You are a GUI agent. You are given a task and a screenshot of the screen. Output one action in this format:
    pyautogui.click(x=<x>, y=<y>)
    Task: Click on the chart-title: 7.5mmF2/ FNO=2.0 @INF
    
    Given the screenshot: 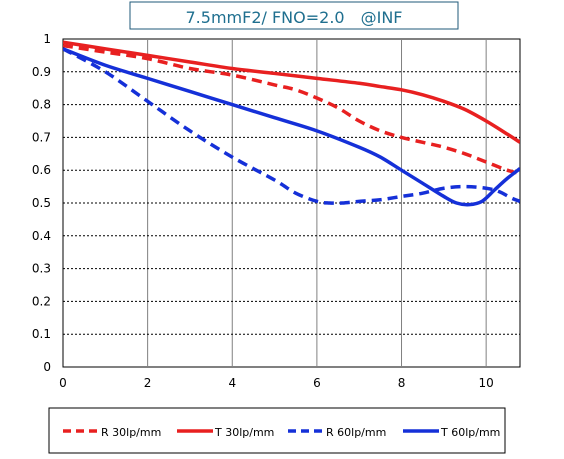 What is the action you would take?
    pyautogui.click(x=294, y=17)
    